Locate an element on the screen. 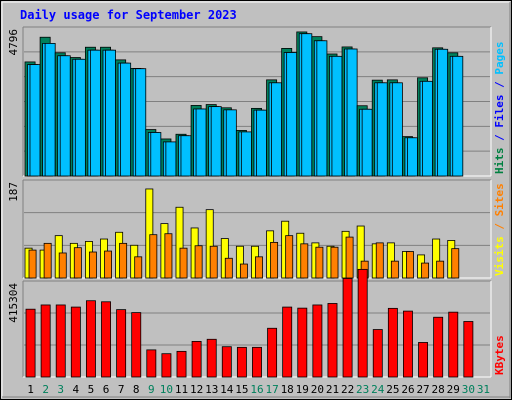 The width and height of the screenshot is (512, 400). legend-entry: Sites is located at coordinates (499, 199).